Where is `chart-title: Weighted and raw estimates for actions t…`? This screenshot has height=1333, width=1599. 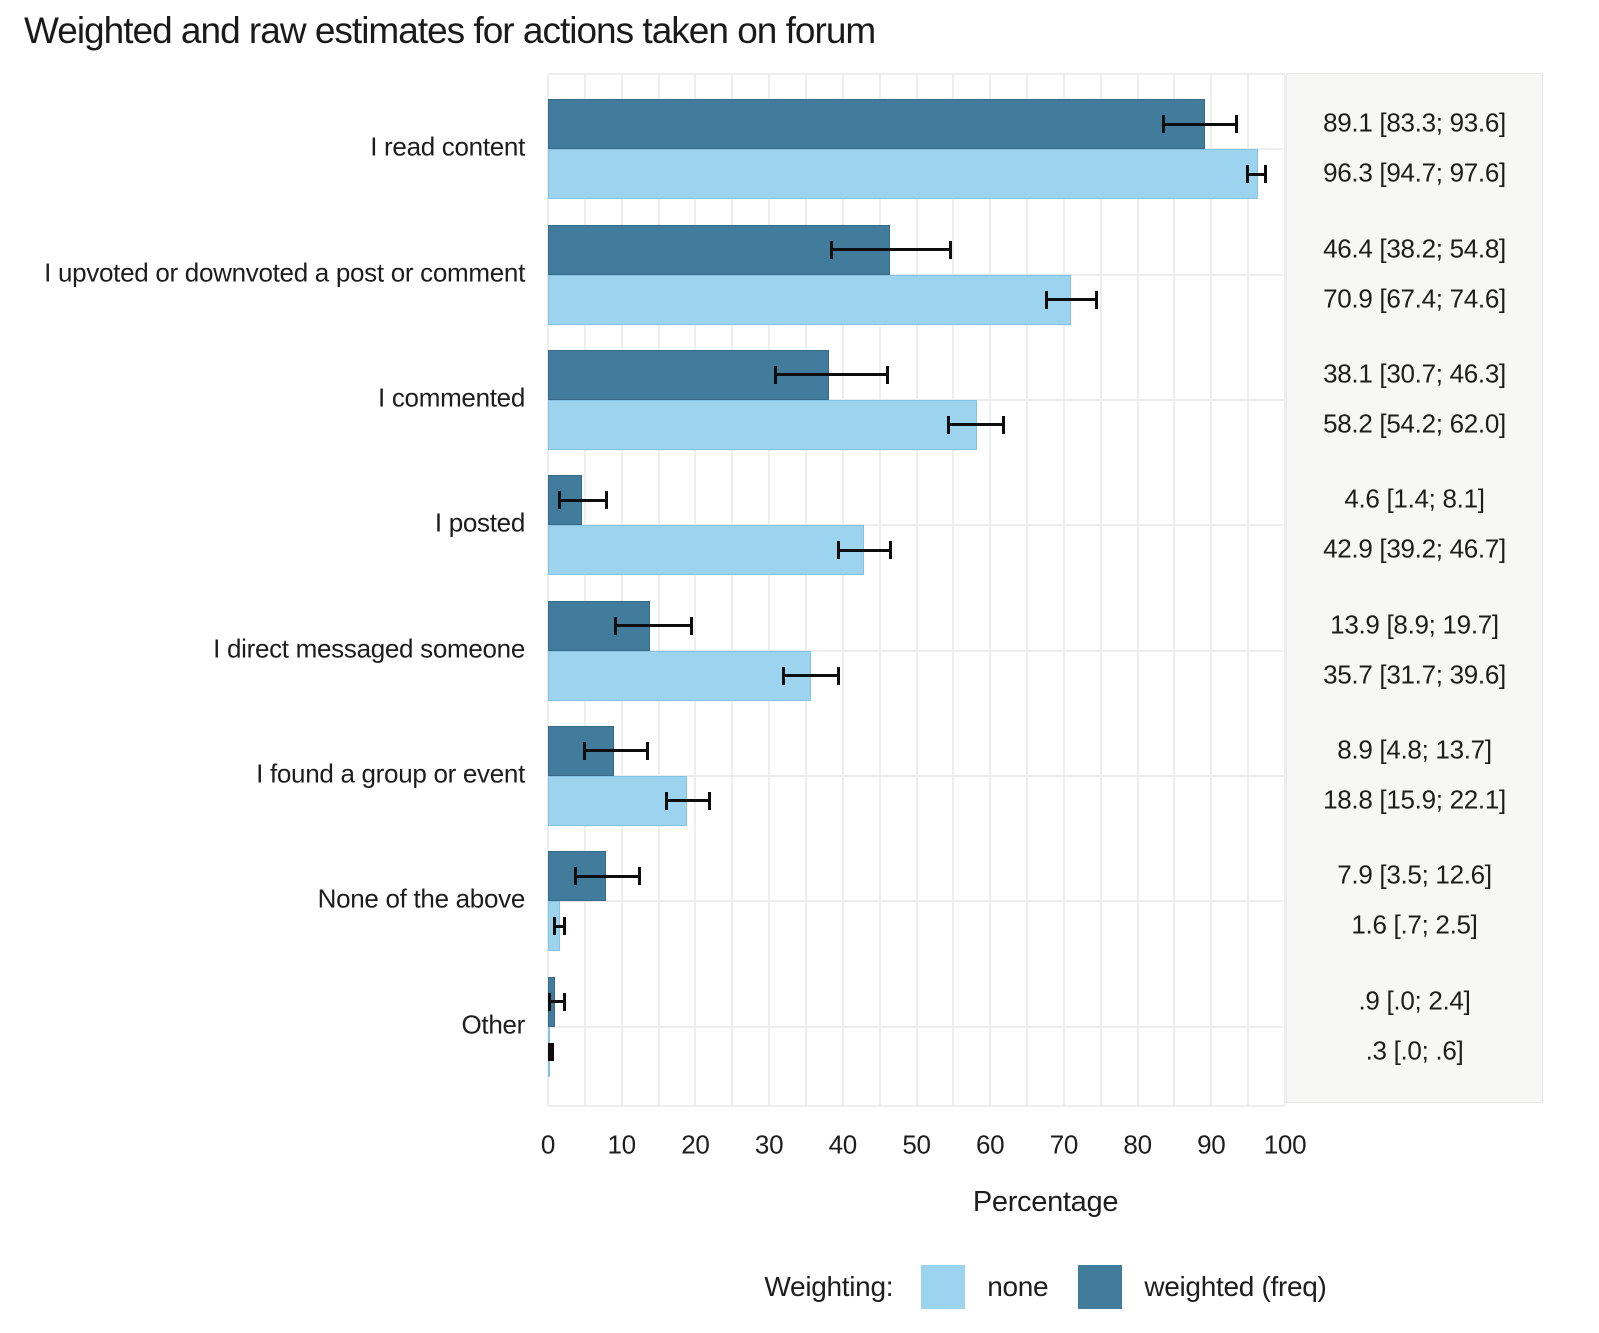
chart-title: Weighted and raw estimates for actions t… is located at coordinates (450, 30).